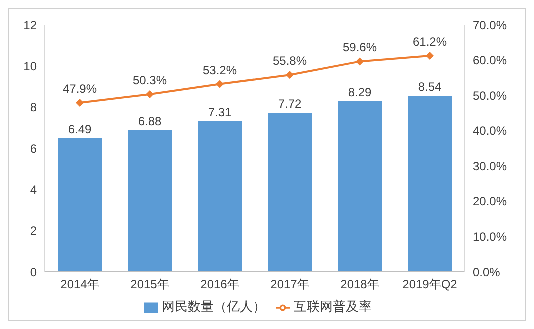 This screenshot has width=534, height=329. What do you see at coordinates (80, 89) in the screenshot?
I see `data-label: 47.9%` at bounding box center [80, 89].